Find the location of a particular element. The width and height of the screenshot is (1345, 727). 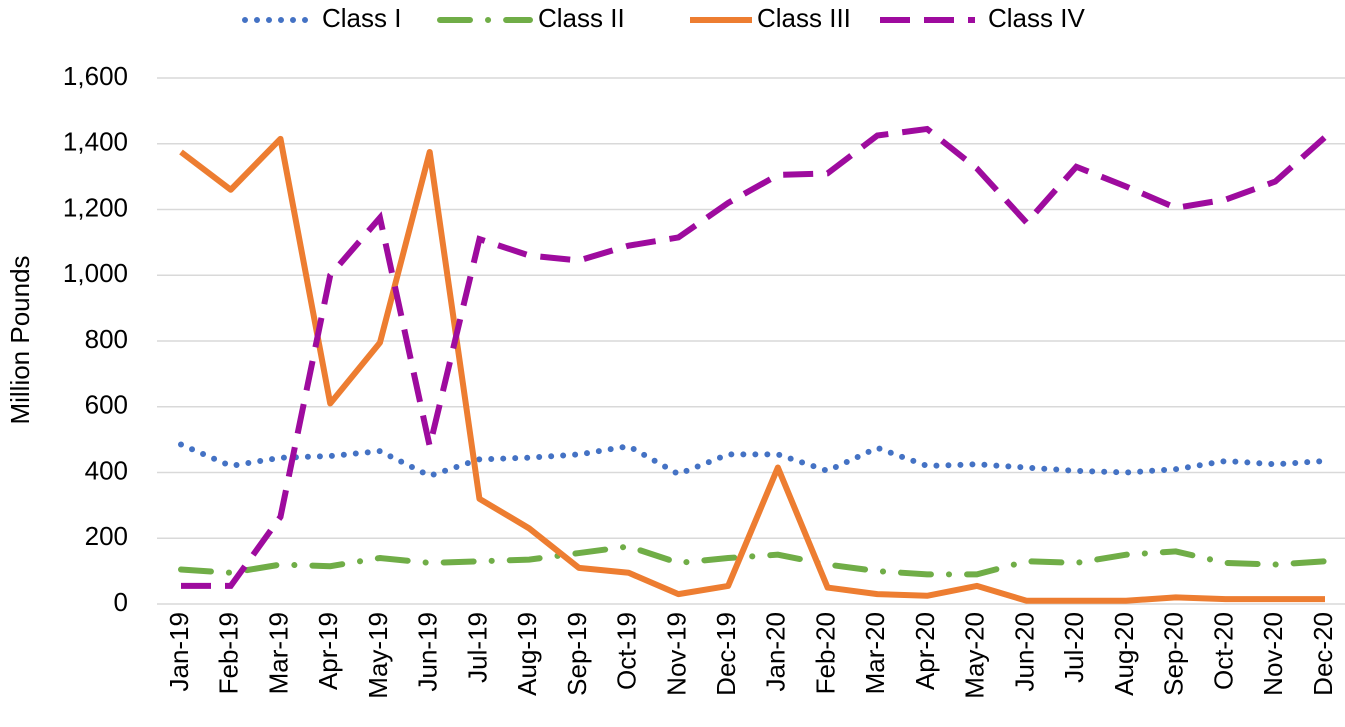

x-tick-label: May-20 is located at coordinates (975, 655).